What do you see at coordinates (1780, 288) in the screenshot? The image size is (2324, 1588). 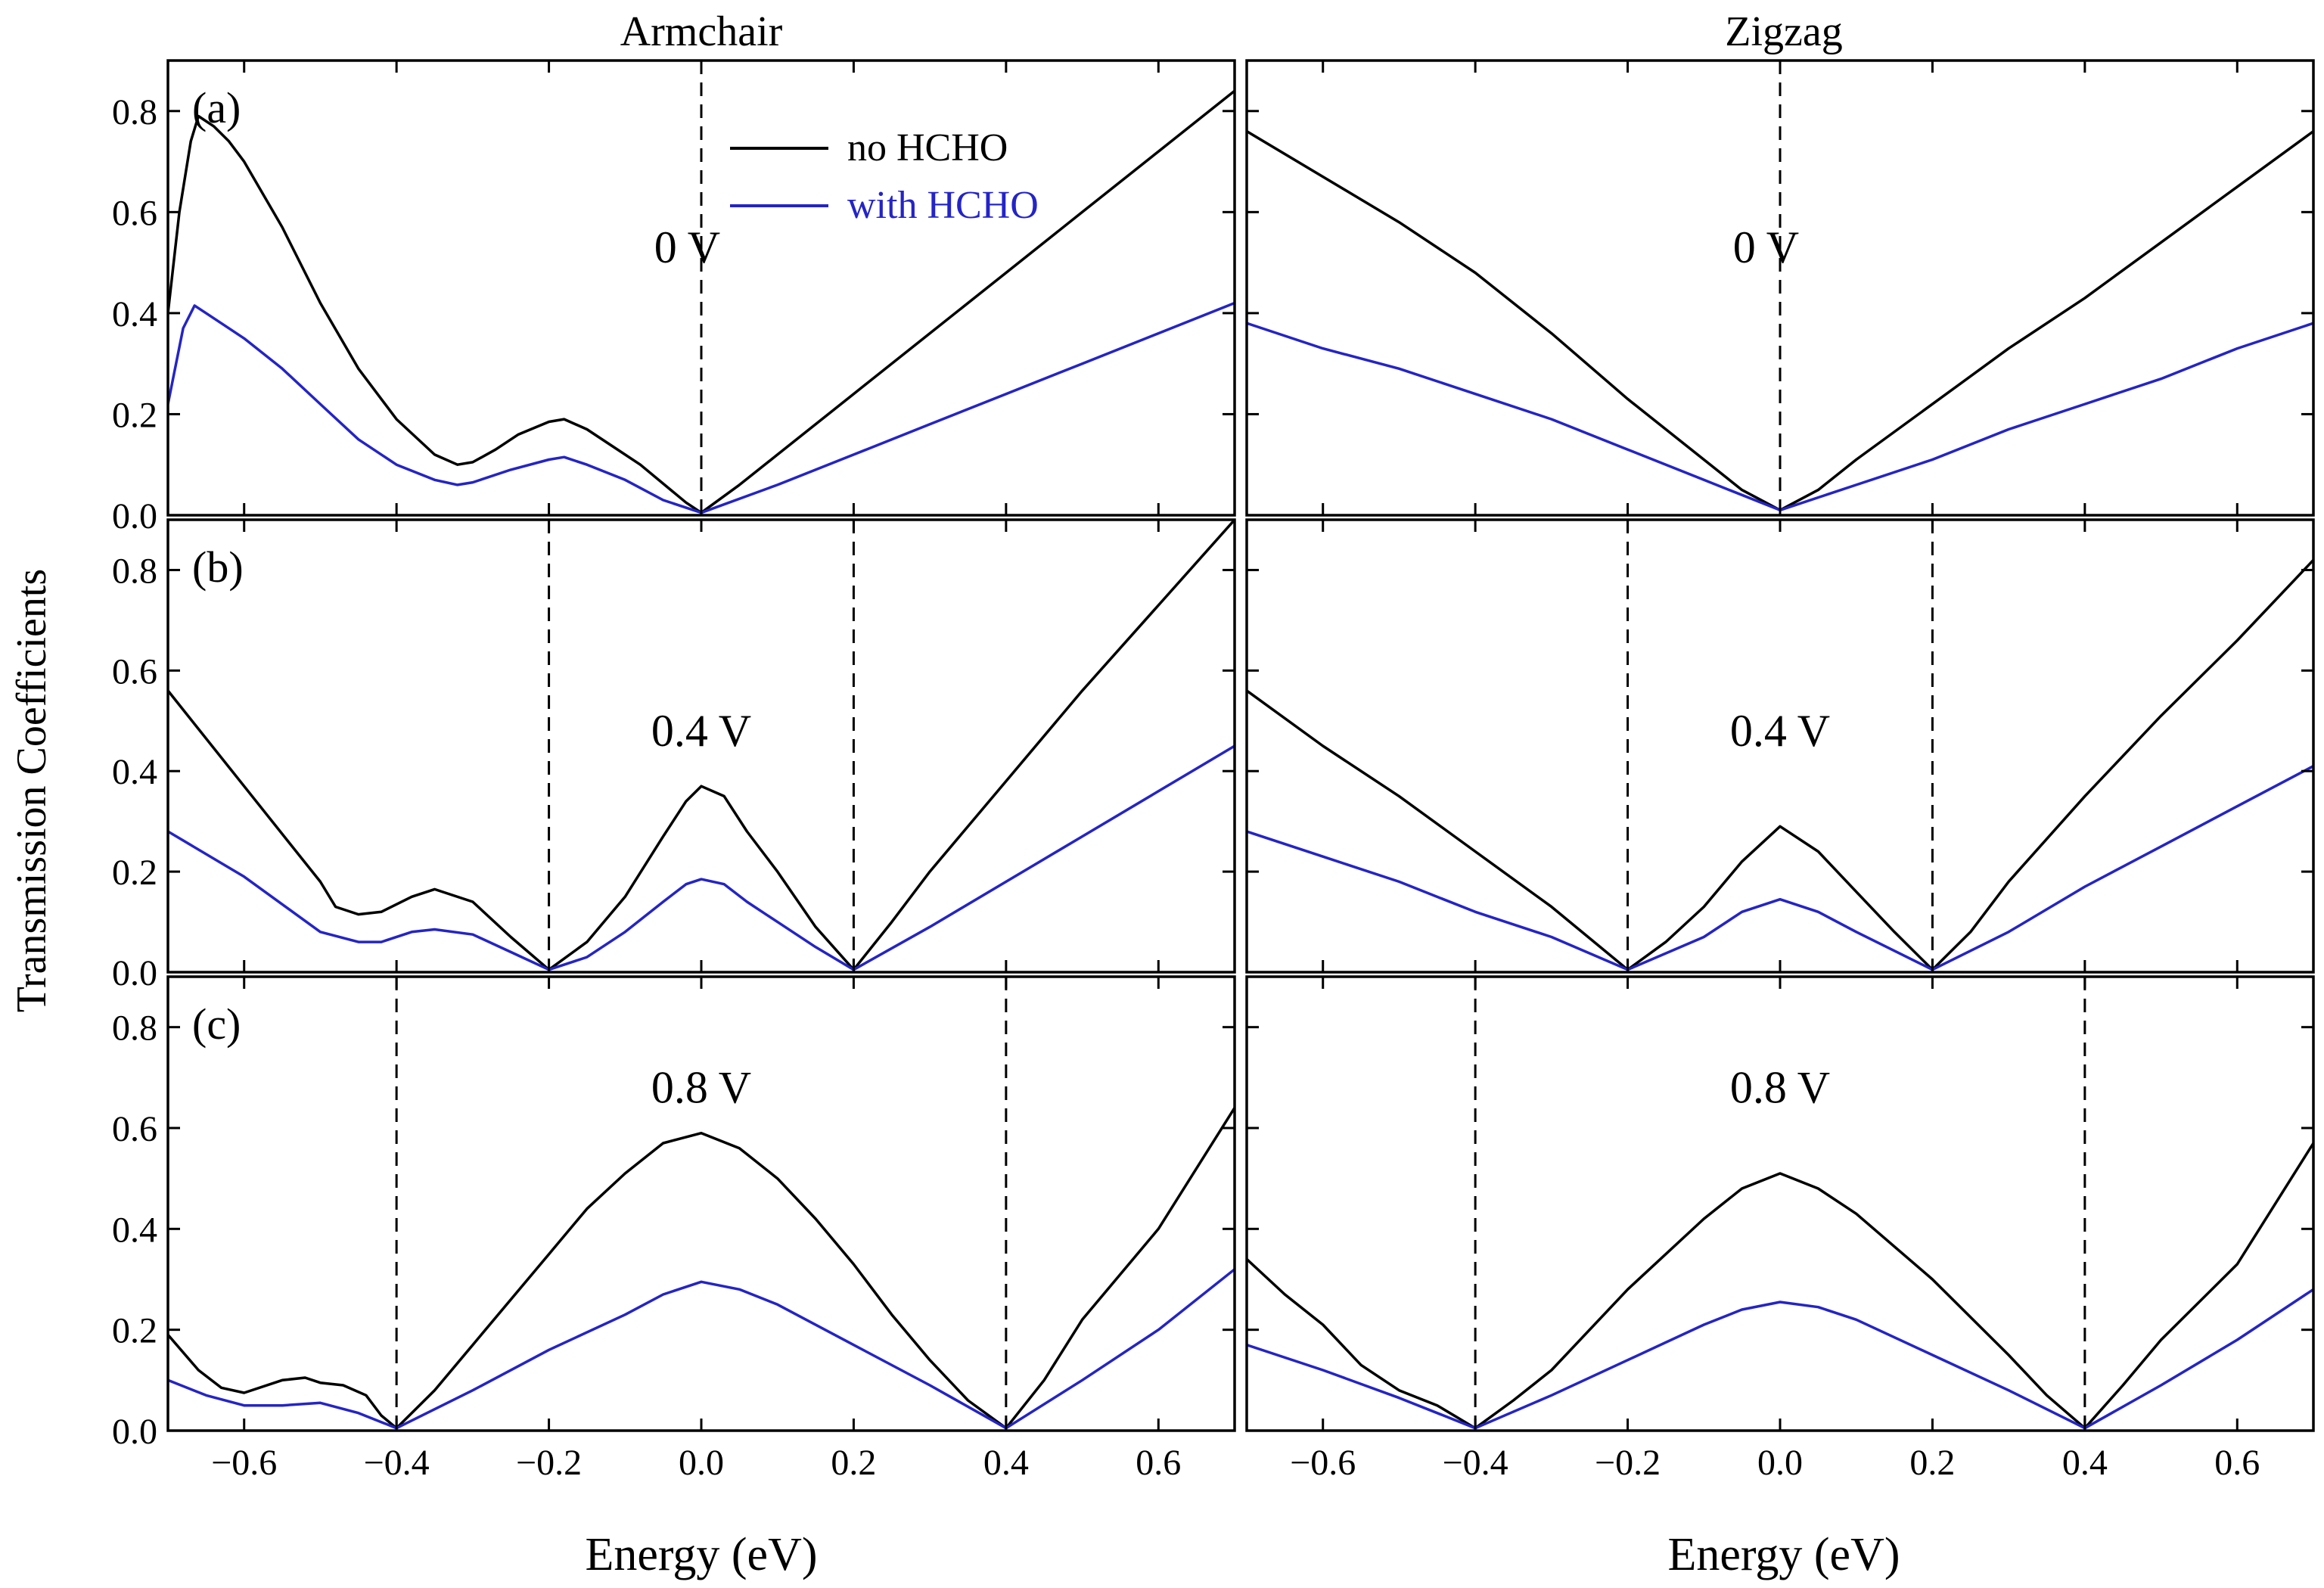 I see `panel-a-zigzag: 0 V` at bounding box center [1780, 288].